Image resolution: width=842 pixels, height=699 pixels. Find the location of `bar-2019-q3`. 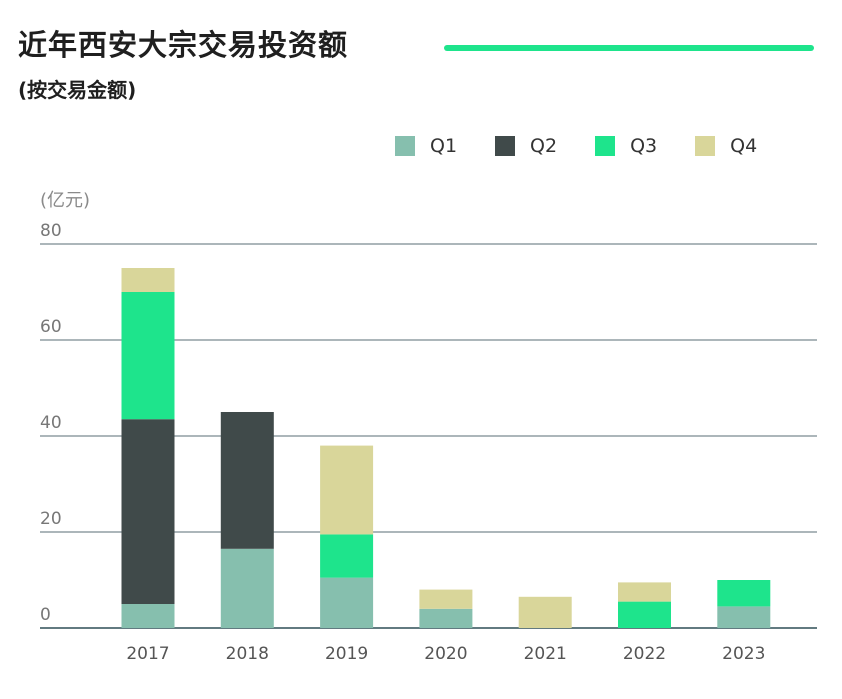

bar-2019-q3 is located at coordinates (347, 556).